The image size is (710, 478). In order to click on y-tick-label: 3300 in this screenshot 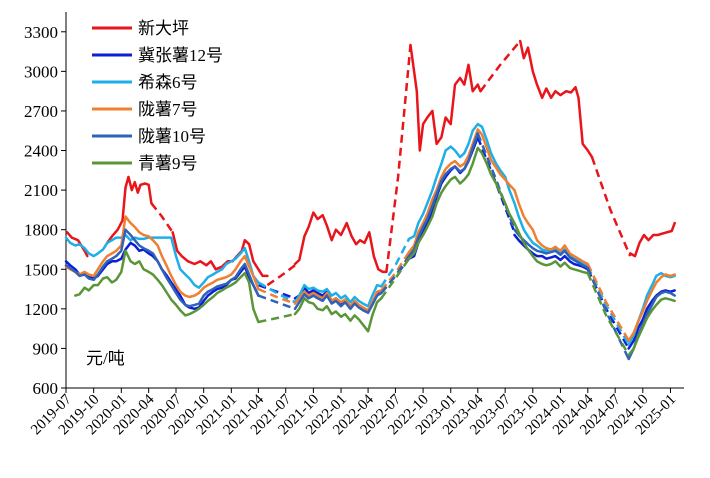, I will do `click(41, 32)`.